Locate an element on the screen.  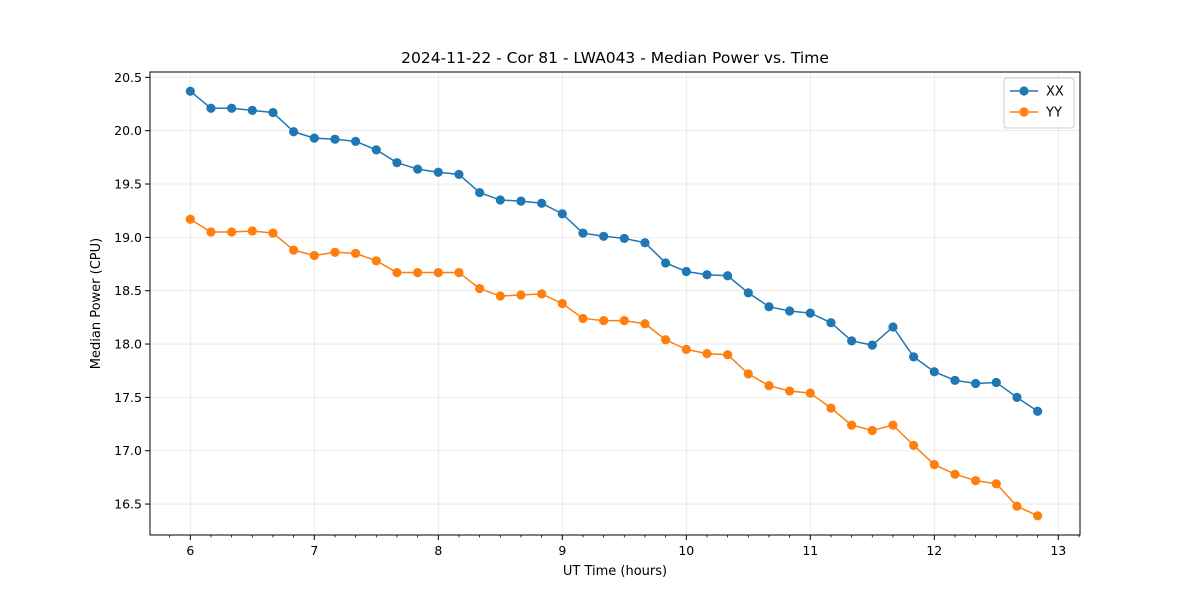
legend-marker-yy is located at coordinates (1024, 112).